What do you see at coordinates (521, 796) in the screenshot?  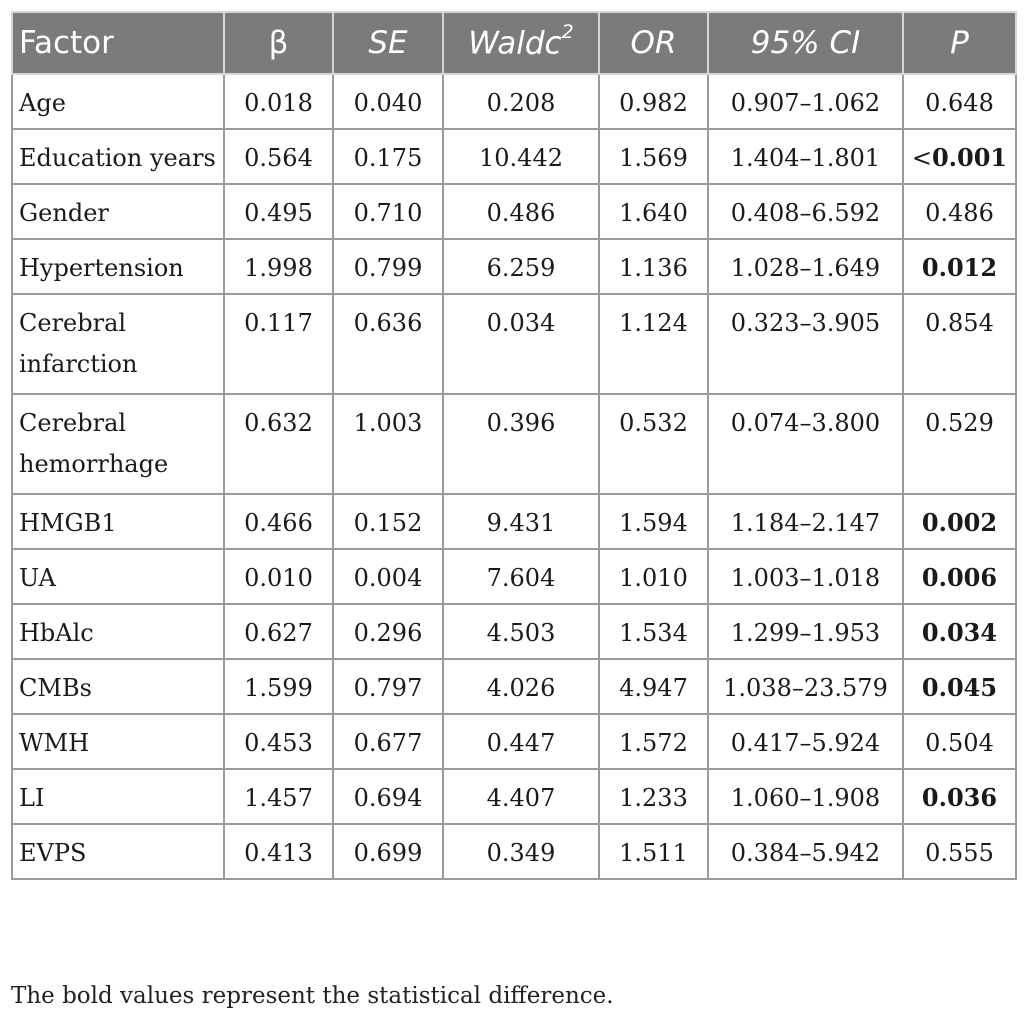 I see `wald-cell: 4.407` at bounding box center [521, 796].